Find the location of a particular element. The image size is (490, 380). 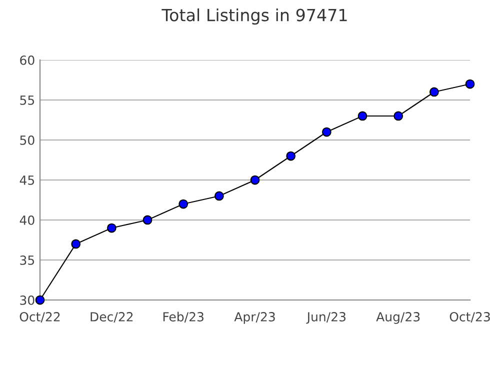

x-tick-label: Feb/23 is located at coordinates (183, 317).